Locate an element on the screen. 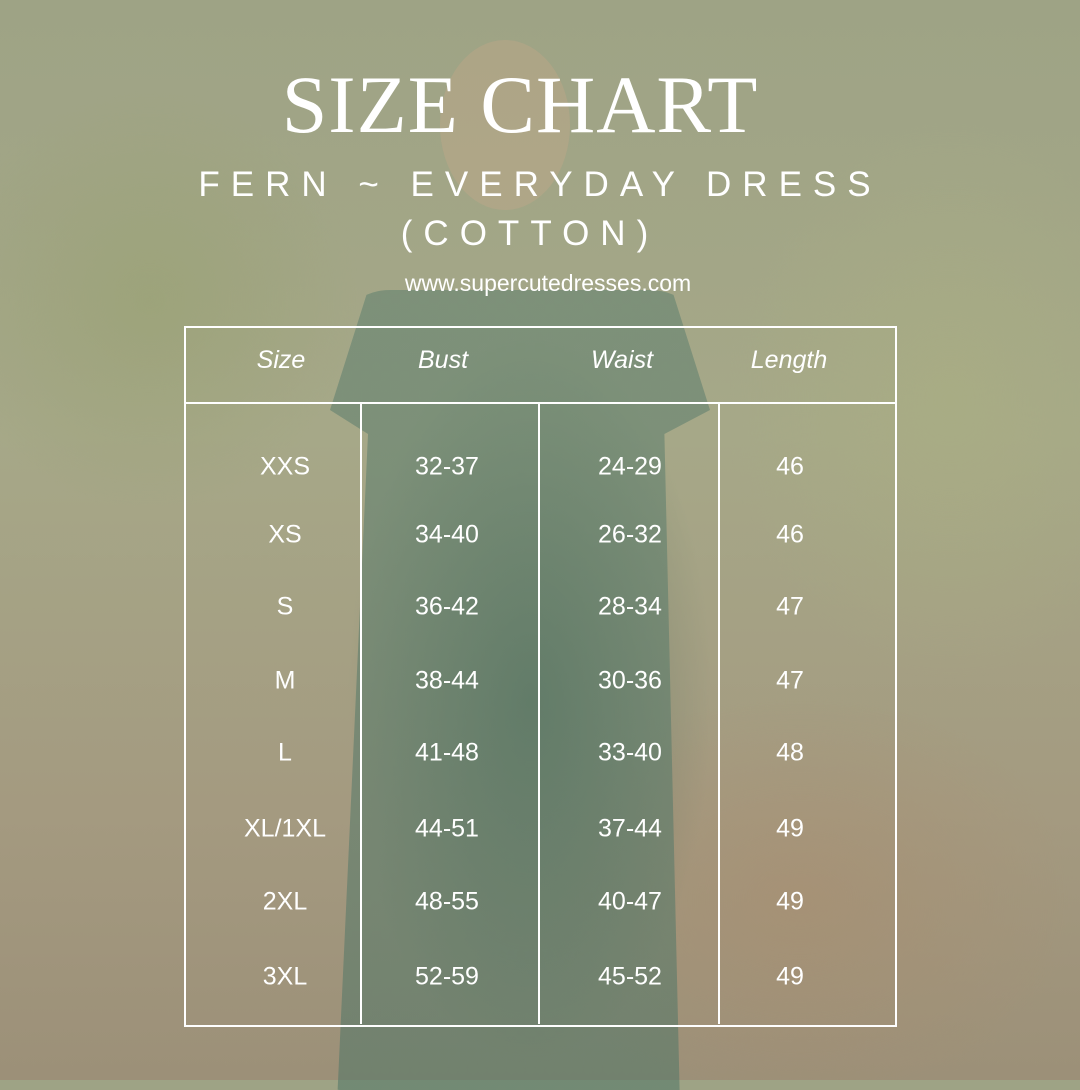 This screenshot has height=1090, width=1080. website-link: www.supercutedresses.com is located at coordinates (548, 283).